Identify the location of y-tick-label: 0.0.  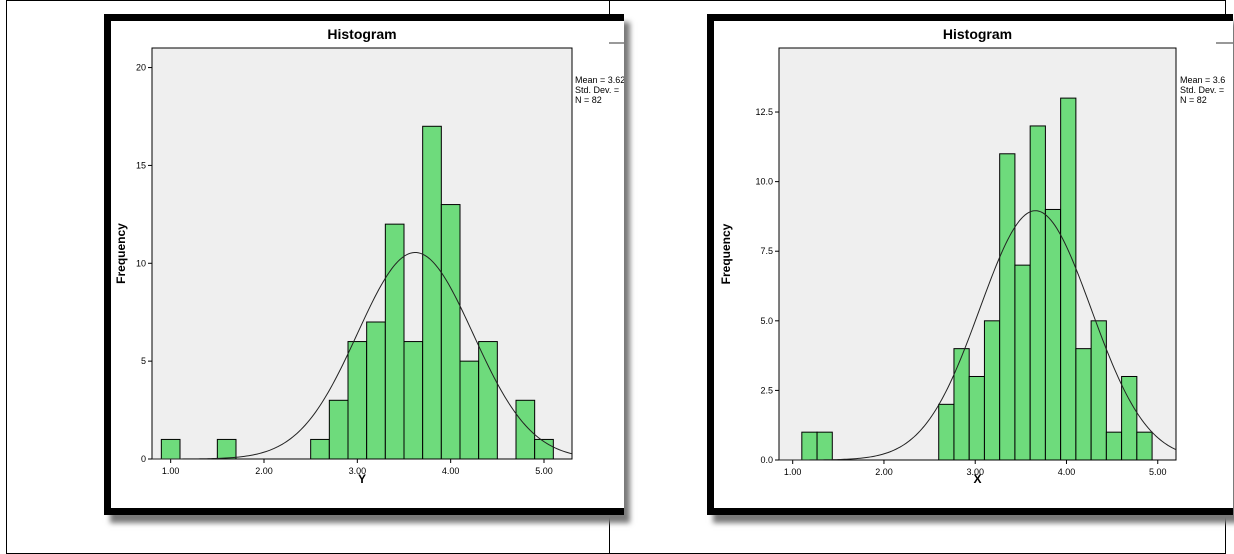
(766, 460).